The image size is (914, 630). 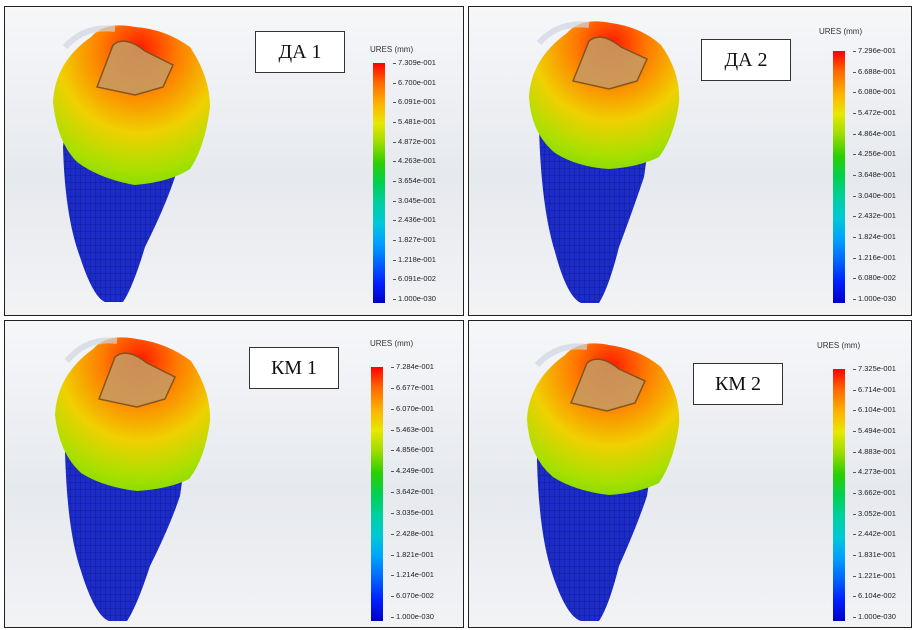 I want to click on legend-tick-label: 2.432e-001, so click(x=874, y=216).